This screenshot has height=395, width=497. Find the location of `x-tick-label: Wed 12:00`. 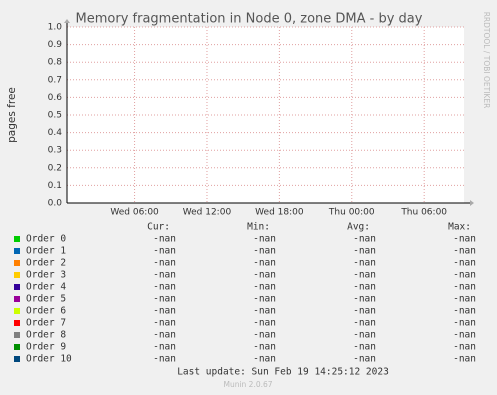

x-tick-label: Wed 12:00 is located at coordinates (207, 213).